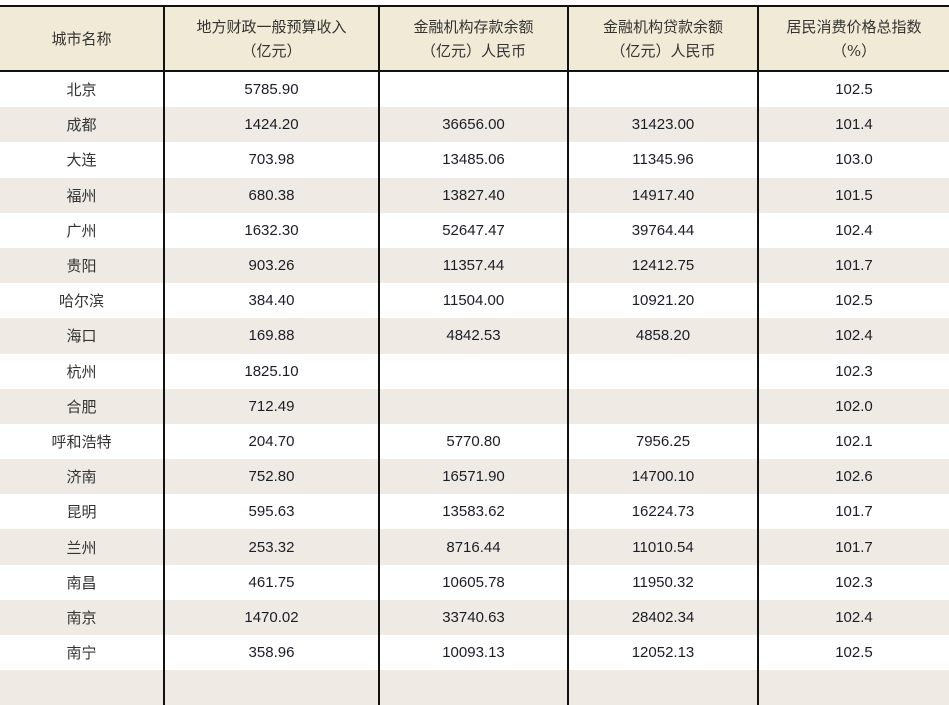  What do you see at coordinates (82, 125) in the screenshot?
I see `cell-city: 成都` at bounding box center [82, 125].